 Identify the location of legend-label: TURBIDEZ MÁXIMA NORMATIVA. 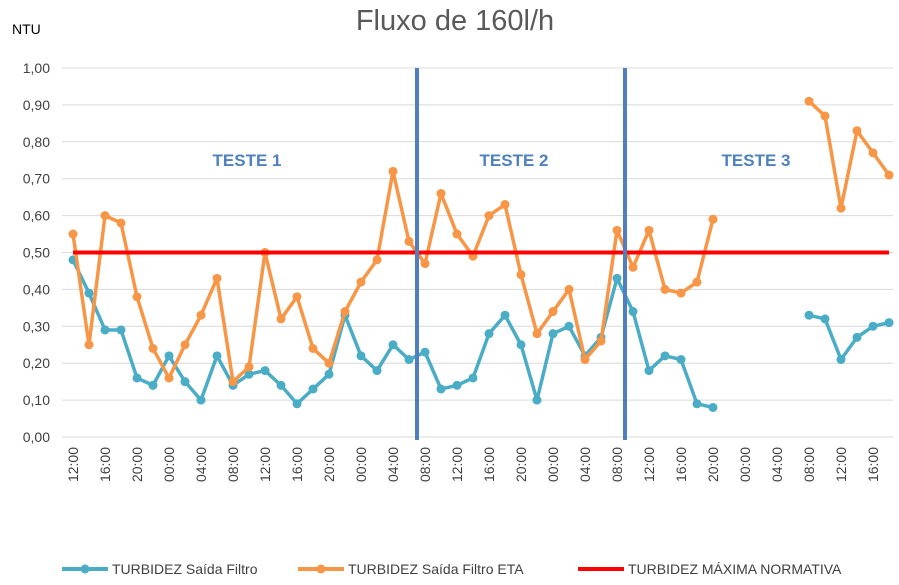
(735, 569).